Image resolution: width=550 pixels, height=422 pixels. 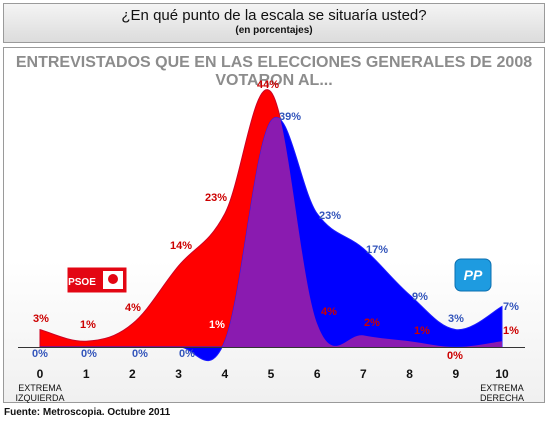 I want to click on psoe-rose-bloom-icon, so click(x=113, y=279).